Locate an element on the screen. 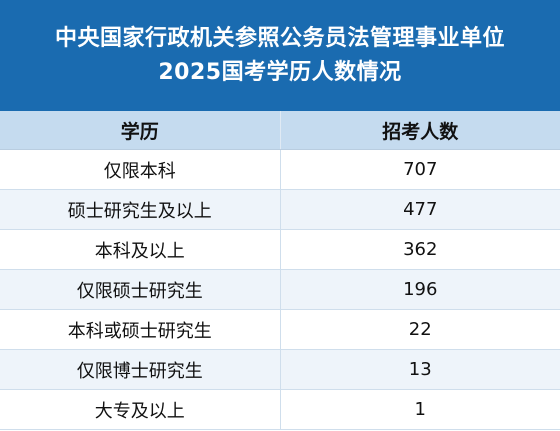 Image resolution: width=560 pixels, height=431 pixels. table-header-row: 学历 招考人数 is located at coordinates (280, 130).